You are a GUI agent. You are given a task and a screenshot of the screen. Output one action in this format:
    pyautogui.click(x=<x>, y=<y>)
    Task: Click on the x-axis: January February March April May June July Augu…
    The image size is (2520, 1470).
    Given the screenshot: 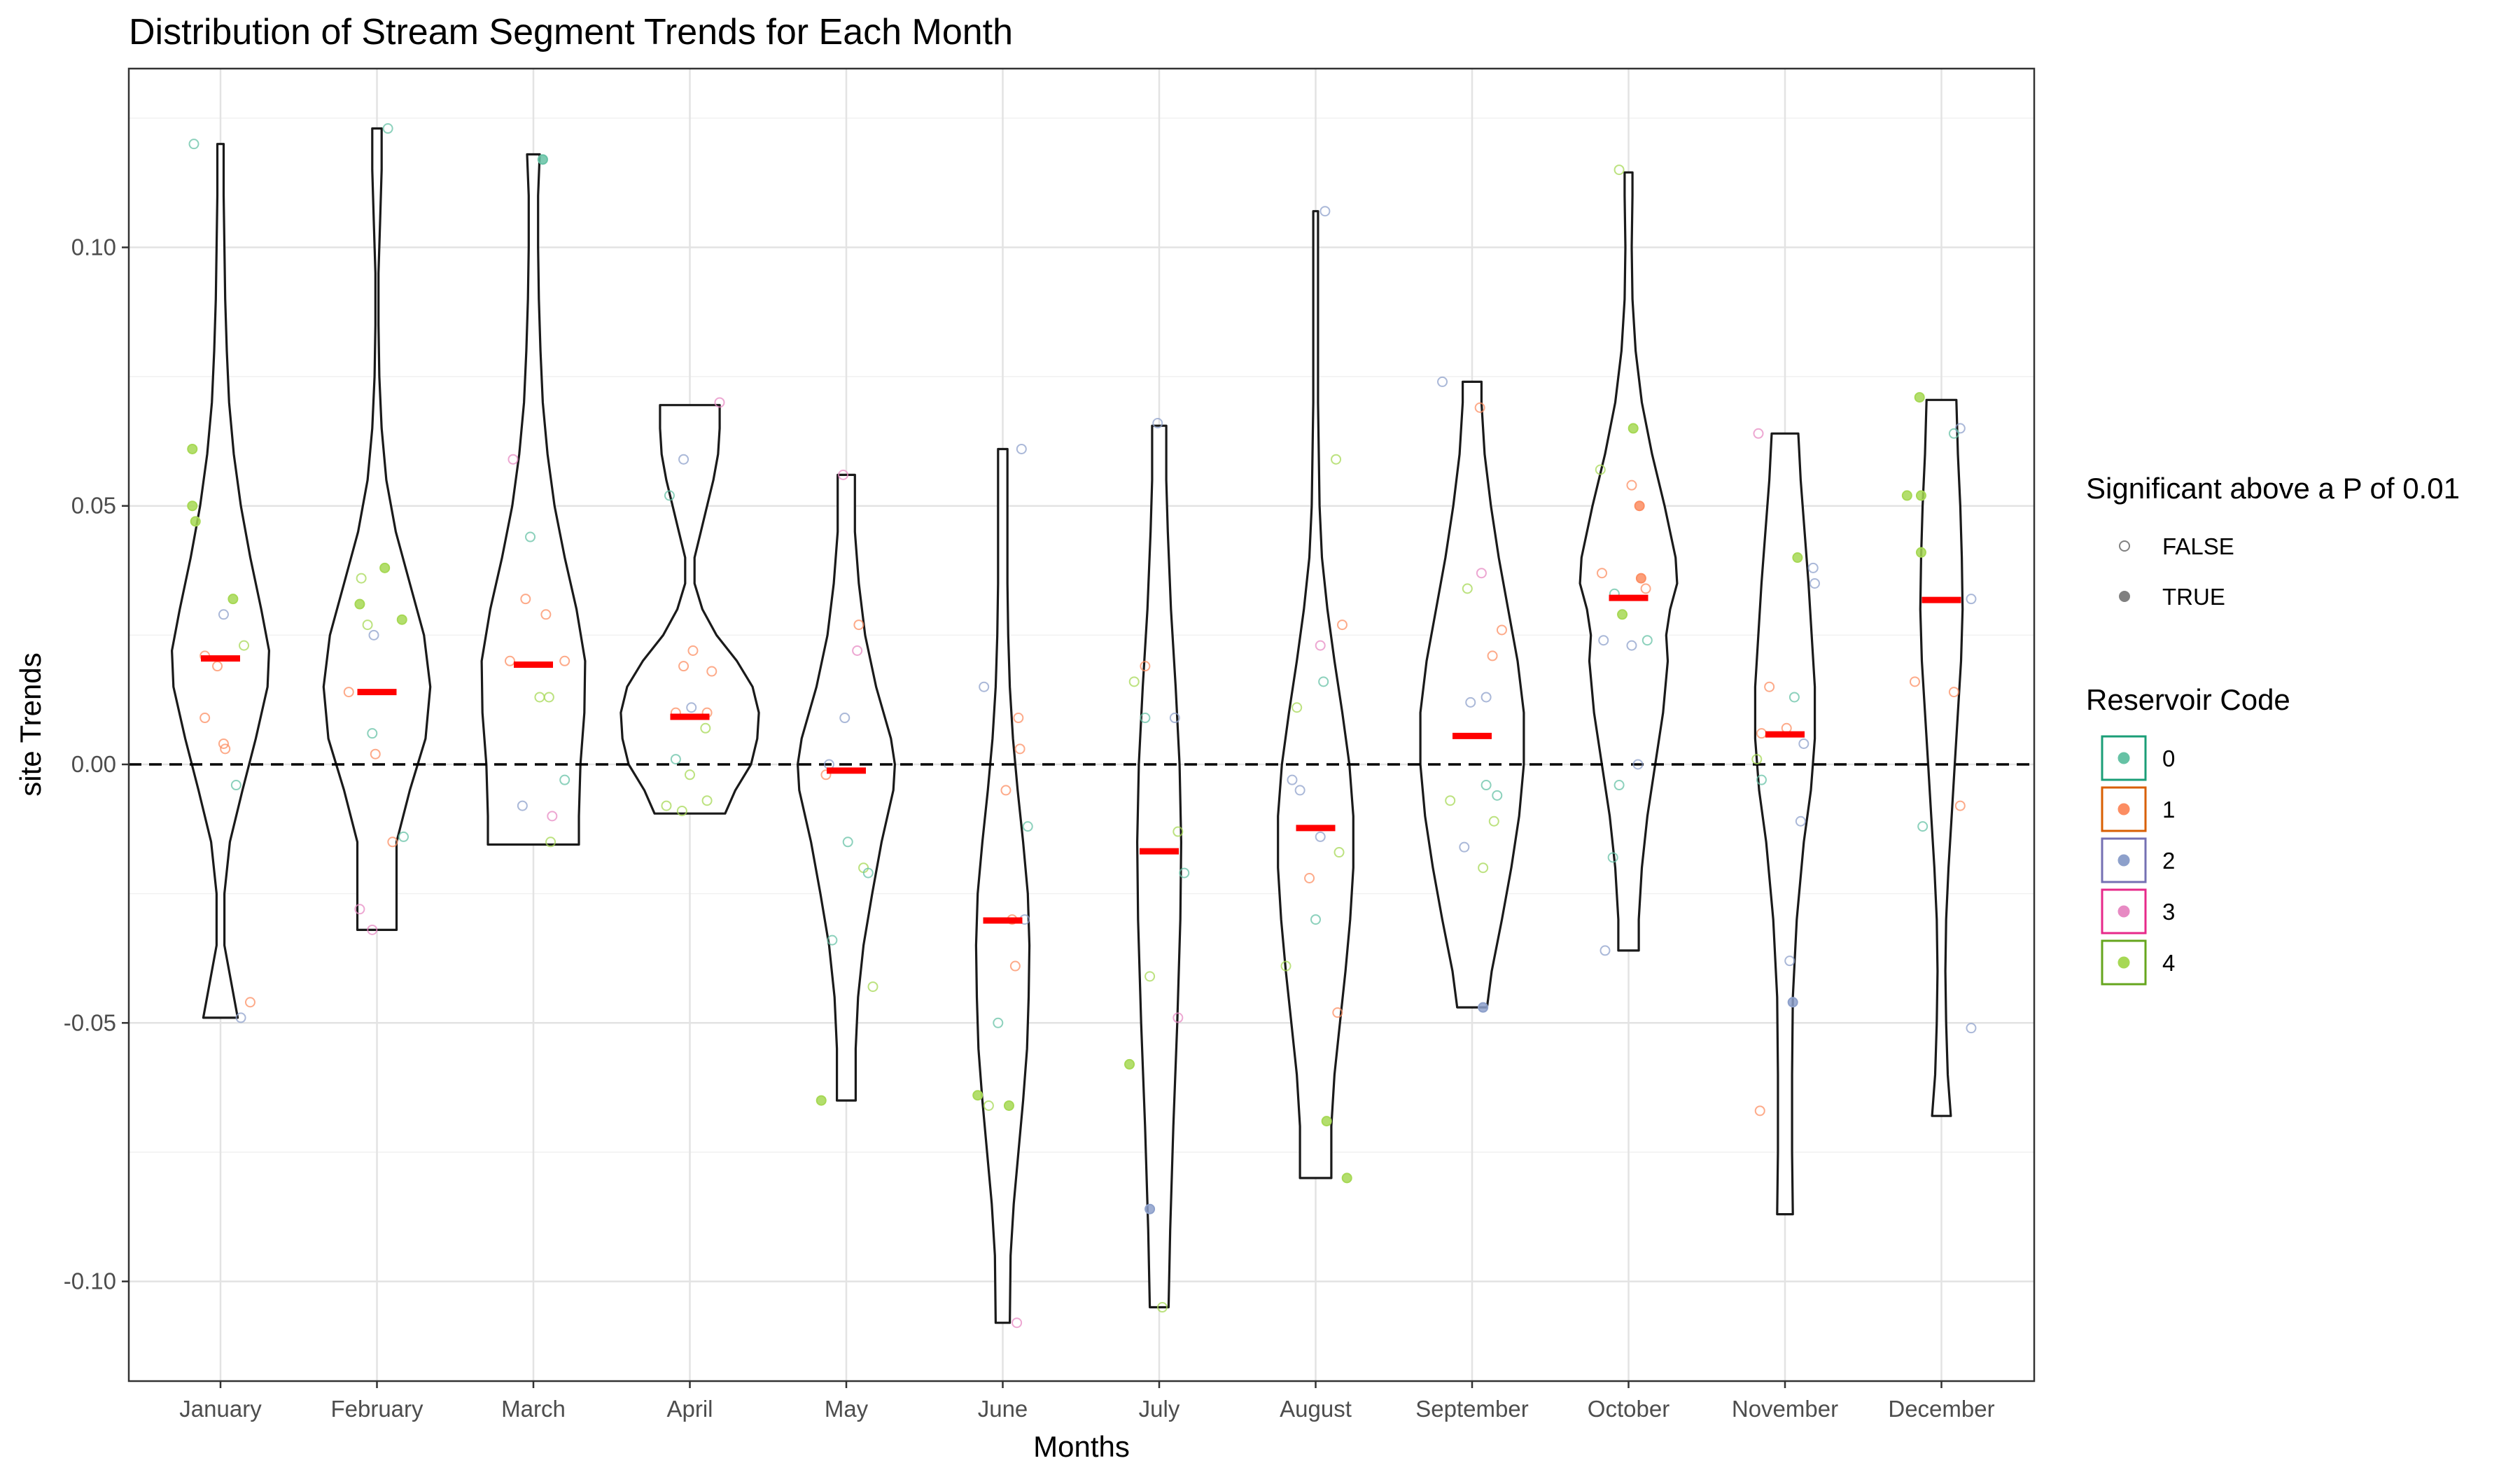 What is the action you would take?
    pyautogui.click(x=1087, y=1401)
    